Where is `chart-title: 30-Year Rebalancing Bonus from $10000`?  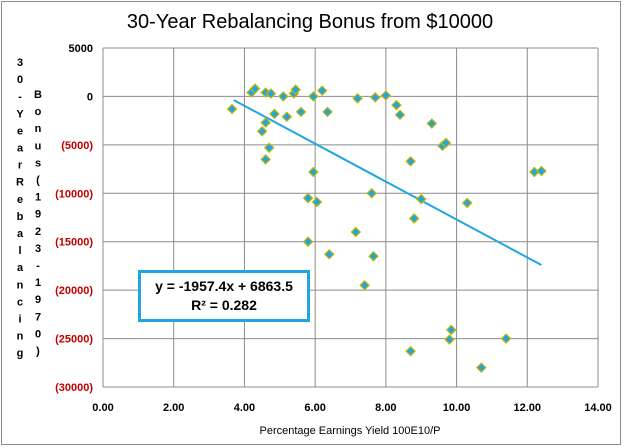
chart-title: 30-Year Rebalancing Bonus from $10000 is located at coordinates (310, 22).